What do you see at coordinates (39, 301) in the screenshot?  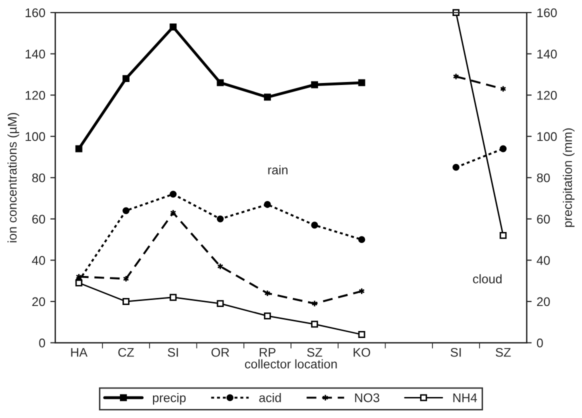 I see `y-tick-label: 20` at bounding box center [39, 301].